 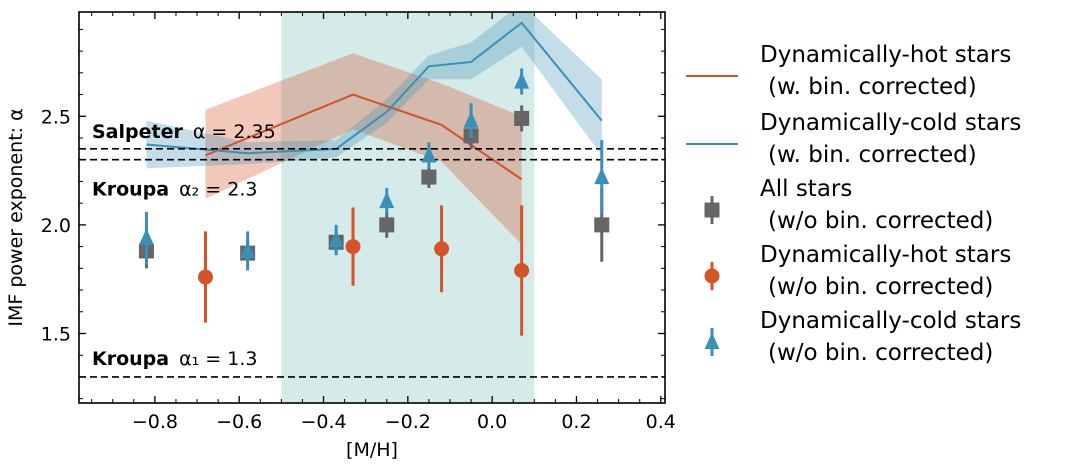 What do you see at coordinates (174, 359) in the screenshot?
I see `reference-label-2: Kroupa α₁ = 1.3` at bounding box center [174, 359].